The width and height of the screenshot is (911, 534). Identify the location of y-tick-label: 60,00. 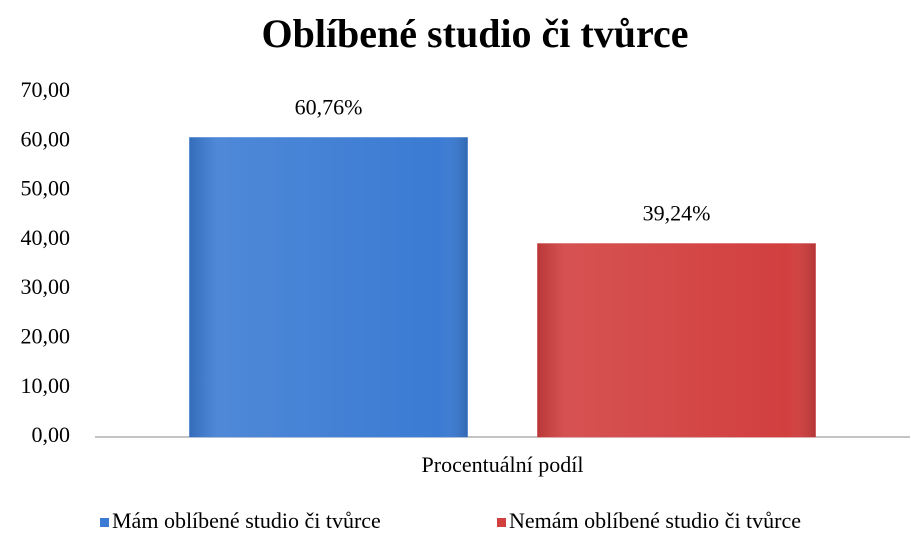
(46, 138).